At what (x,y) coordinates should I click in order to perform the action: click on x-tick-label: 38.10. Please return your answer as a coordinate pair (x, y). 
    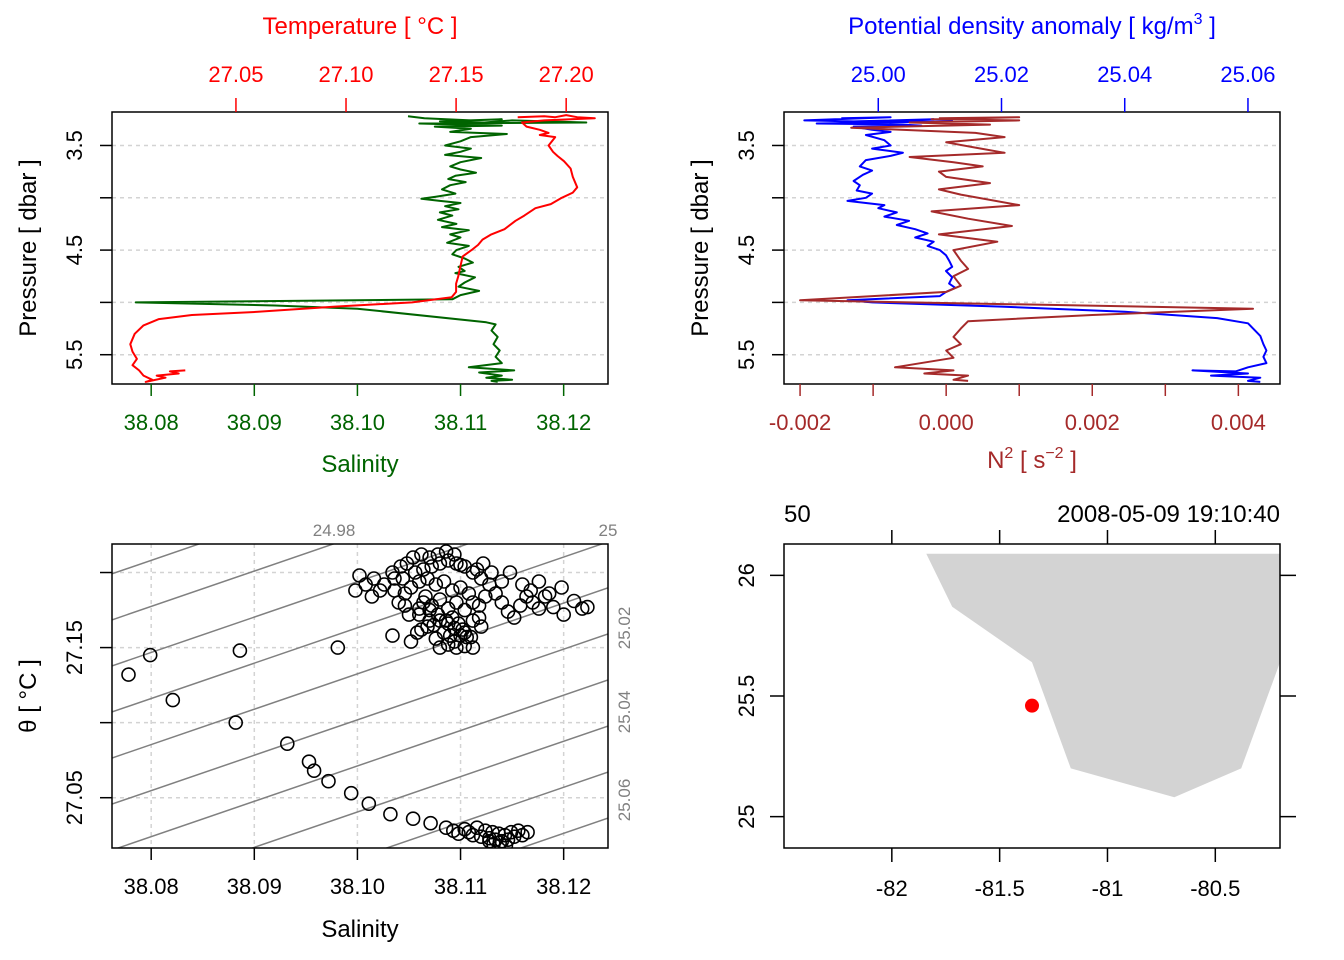
    Looking at the image, I should click on (357, 886).